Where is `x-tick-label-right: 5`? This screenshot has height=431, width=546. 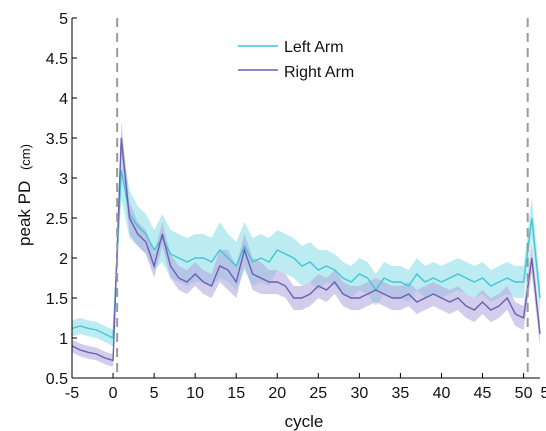 x-tick-label-right: 5 is located at coordinates (543, 393).